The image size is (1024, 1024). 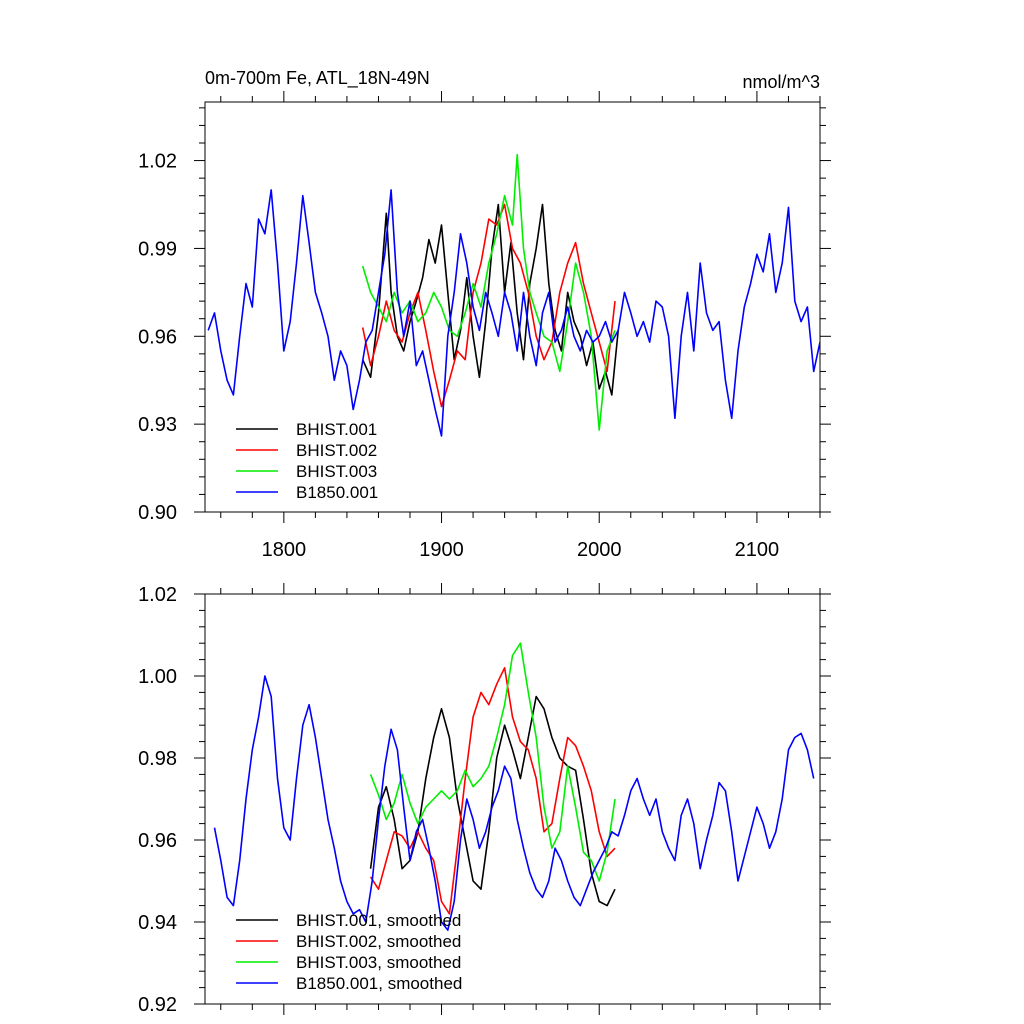 I want to click on units-label: nmol/m^3, so click(x=781, y=82).